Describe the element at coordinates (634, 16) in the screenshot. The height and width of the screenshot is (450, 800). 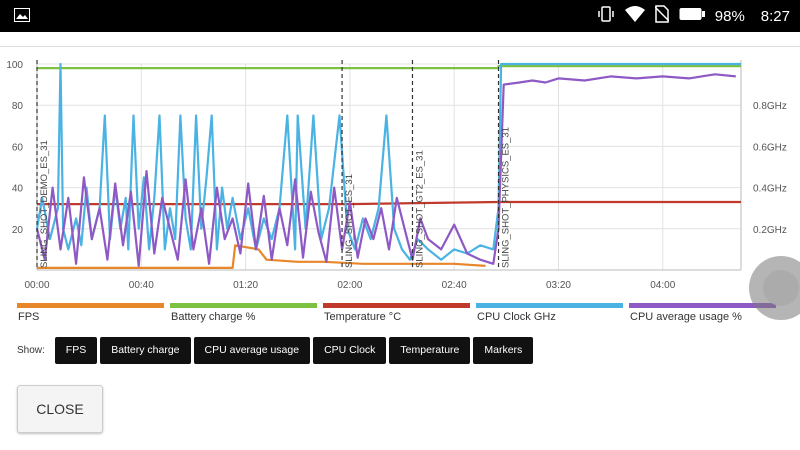
I see `wifi-icon` at that location.